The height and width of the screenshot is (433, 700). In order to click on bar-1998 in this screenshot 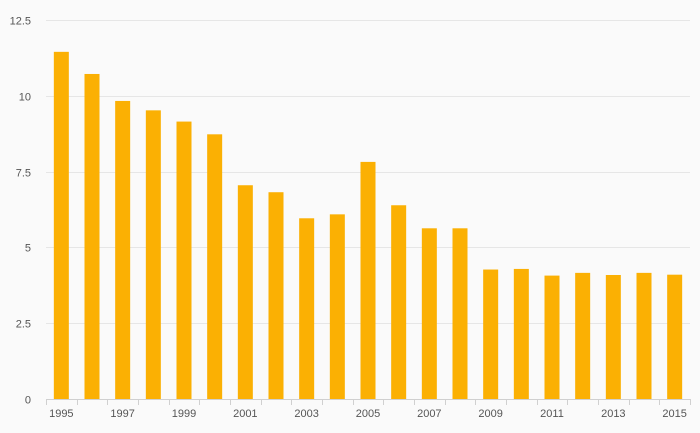, I will do `click(153, 254)`.